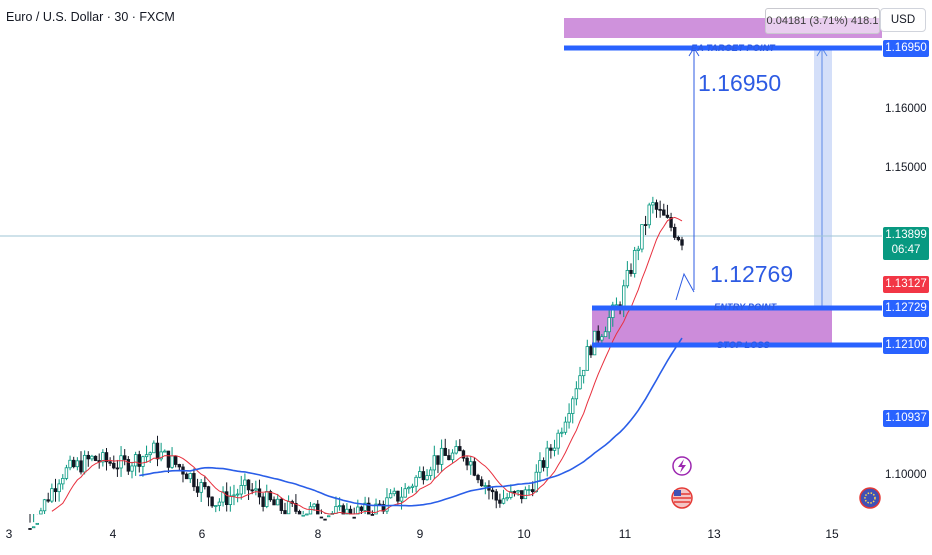  I want to click on target-point-label: EA TARGET POINT, so click(733, 48).